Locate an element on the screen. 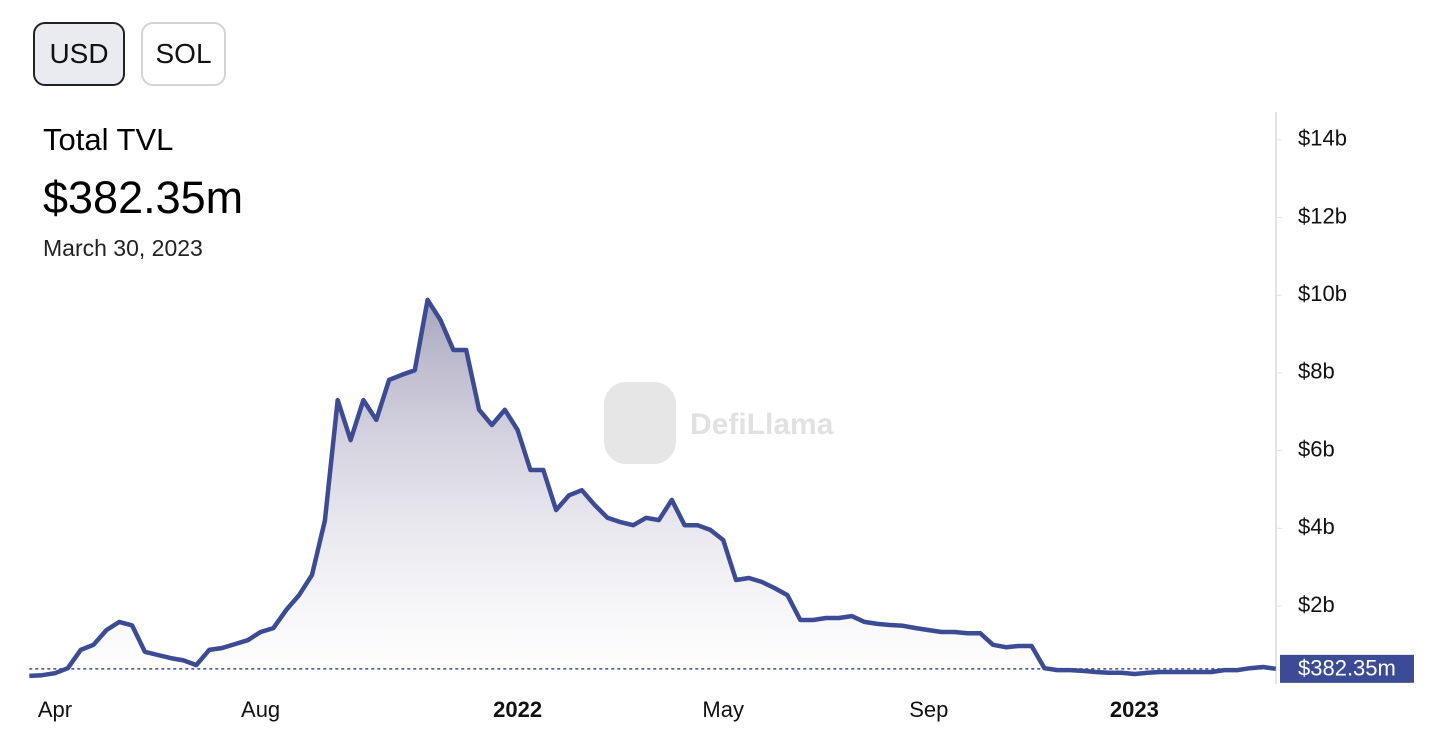 Image resolution: width=1440 pixels, height=747 pixels. x-tick-label: Sep is located at coordinates (928, 709).